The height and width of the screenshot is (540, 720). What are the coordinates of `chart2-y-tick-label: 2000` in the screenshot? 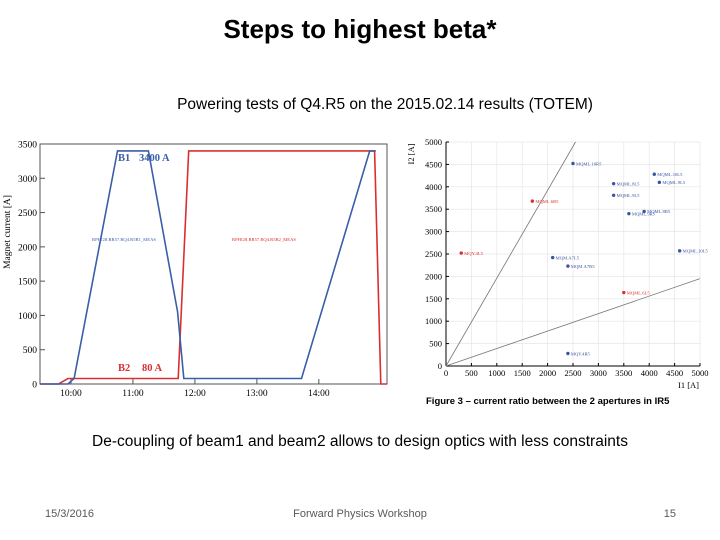 It's located at (433, 276).